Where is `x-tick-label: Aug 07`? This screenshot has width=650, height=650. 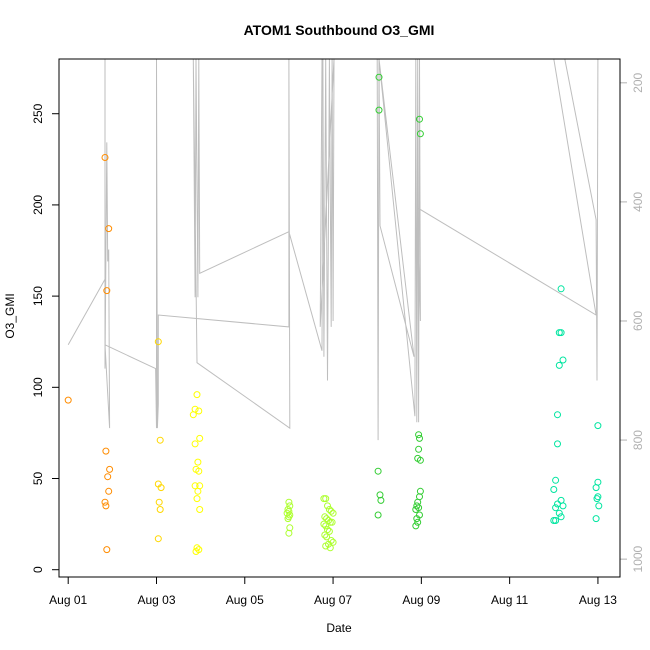
x-tick-label: Aug 07 is located at coordinates (333, 600).